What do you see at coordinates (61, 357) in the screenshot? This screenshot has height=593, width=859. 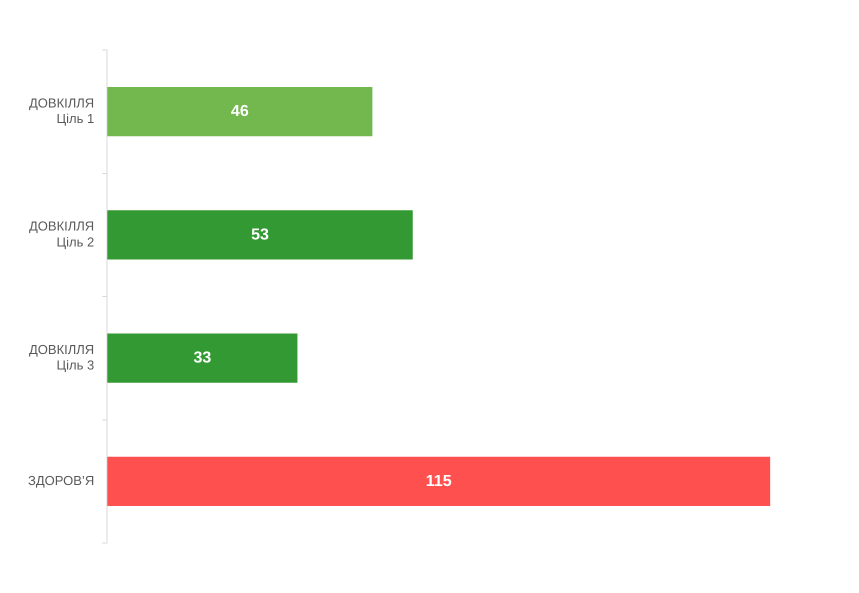 I see `y-tick-label: ДОВКІЛЛЯ Ціль 3` at bounding box center [61, 357].